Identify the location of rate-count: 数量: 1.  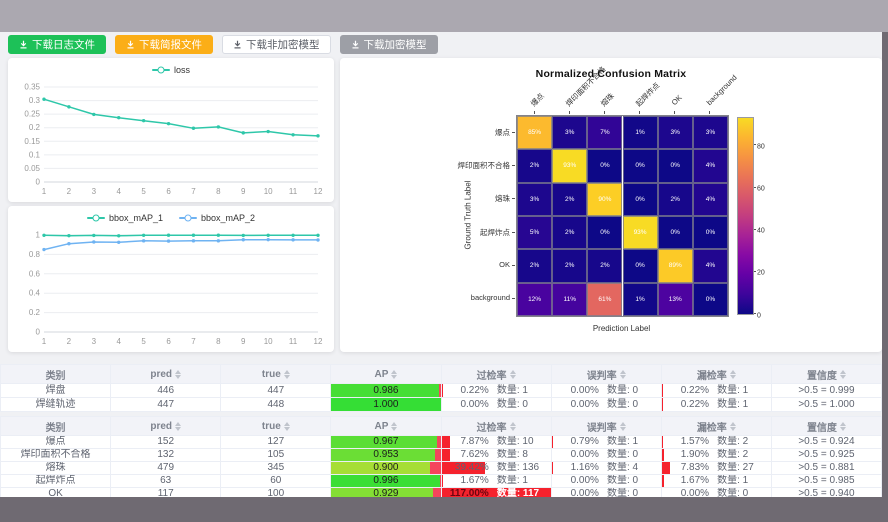
(622, 442).